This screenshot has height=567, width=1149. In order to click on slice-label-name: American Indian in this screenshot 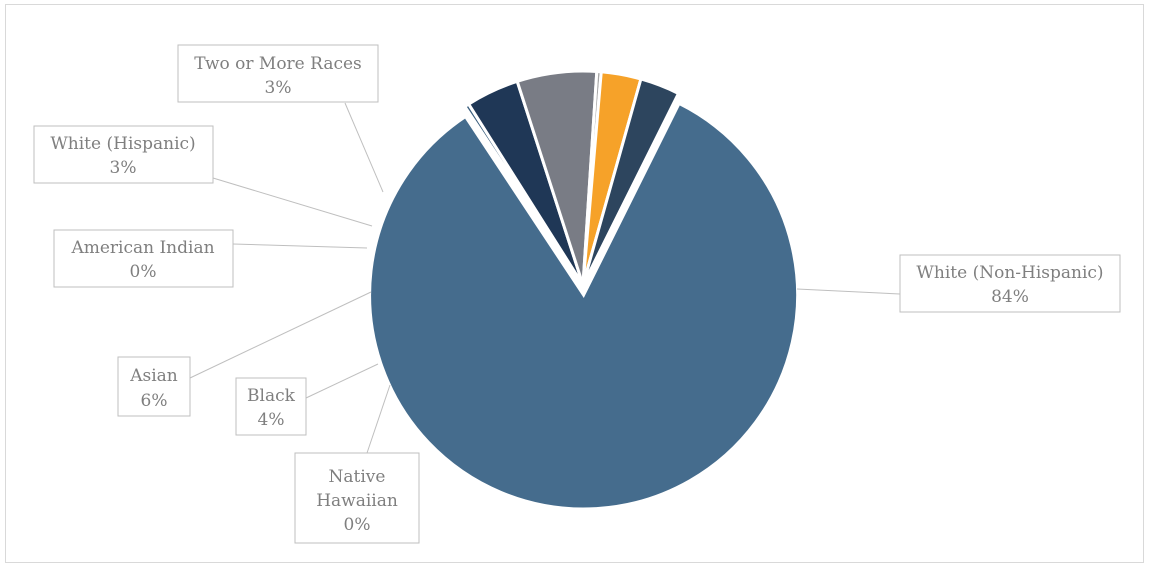, I will do `click(142, 248)`.